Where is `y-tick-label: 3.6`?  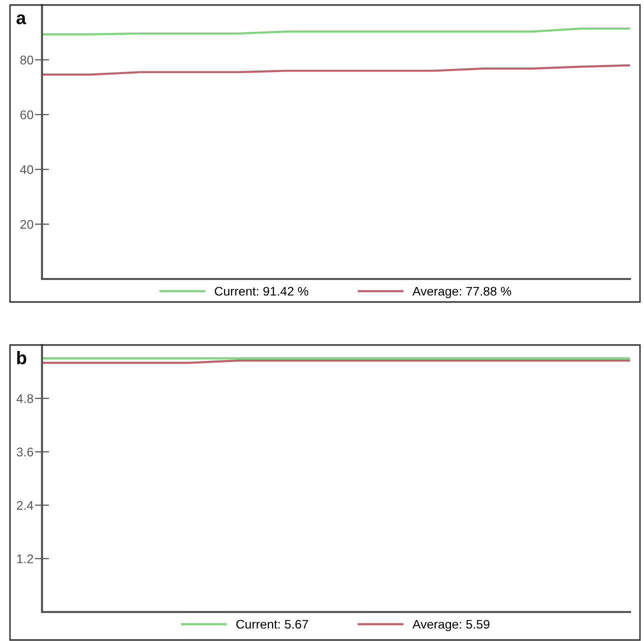 y-tick-label: 3.6 is located at coordinates (25, 452).